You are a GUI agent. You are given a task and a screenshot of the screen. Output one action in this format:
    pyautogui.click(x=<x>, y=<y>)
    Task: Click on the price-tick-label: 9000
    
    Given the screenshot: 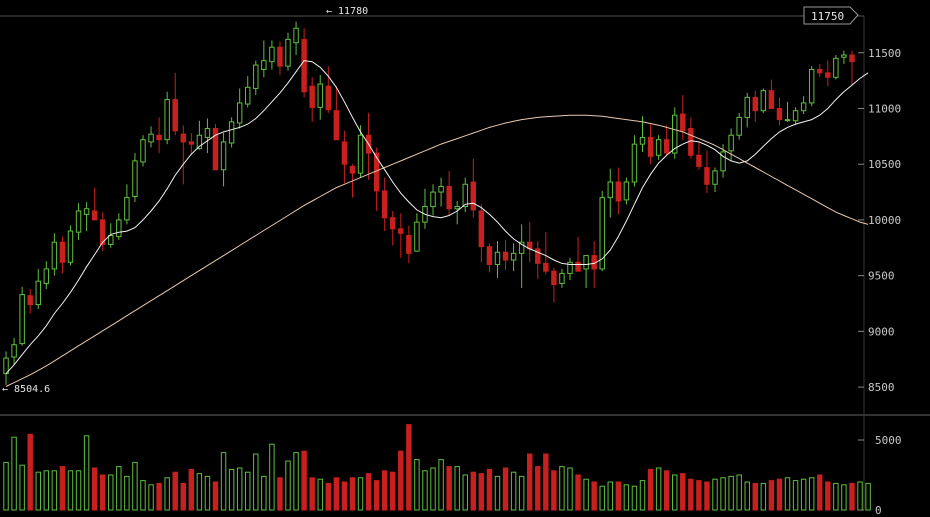 What is the action you would take?
    pyautogui.click(x=881, y=331)
    